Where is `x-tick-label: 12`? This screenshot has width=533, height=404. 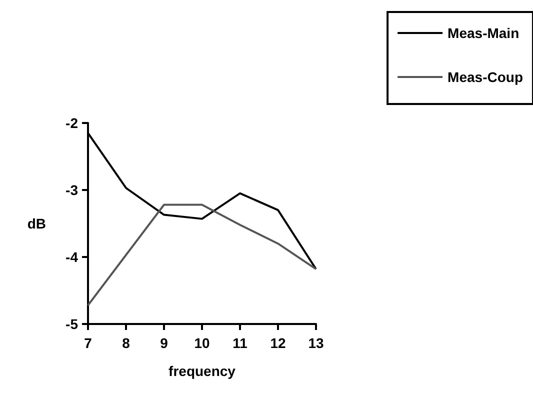 x-tick-label: 12 is located at coordinates (278, 343).